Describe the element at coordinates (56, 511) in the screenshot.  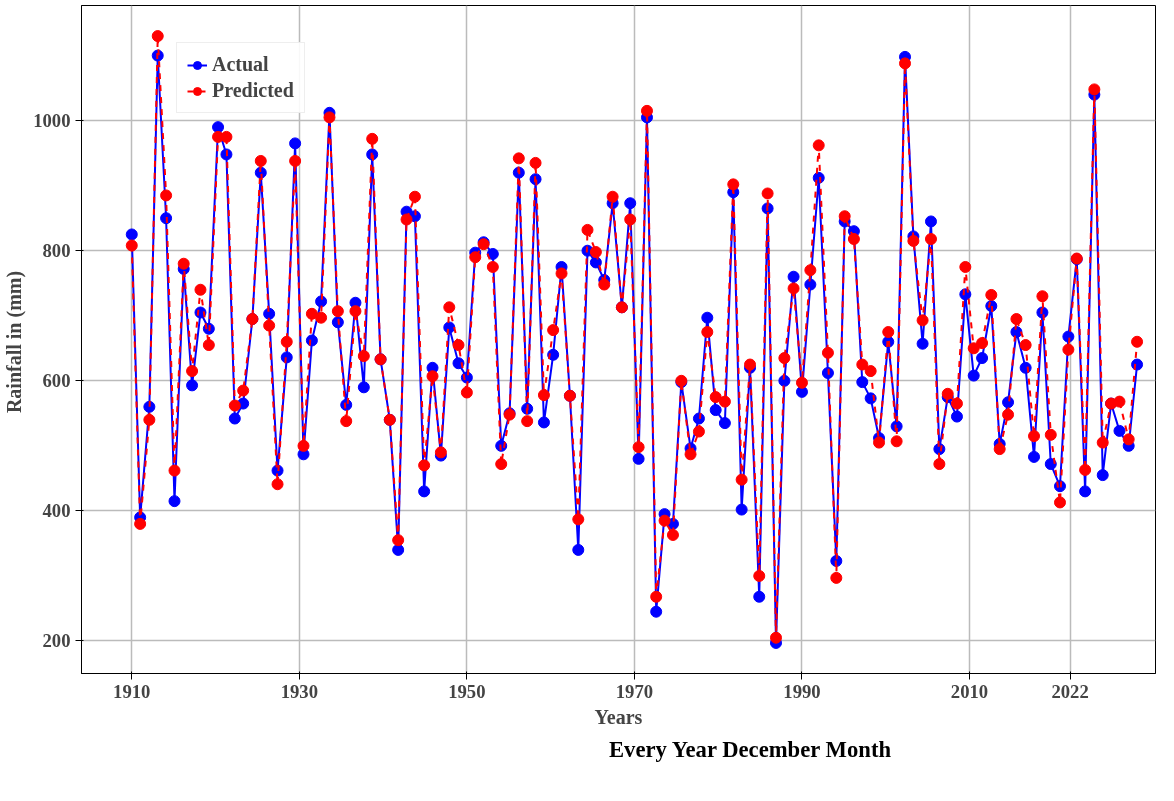
I see `y-tick-label: 400` at that location.